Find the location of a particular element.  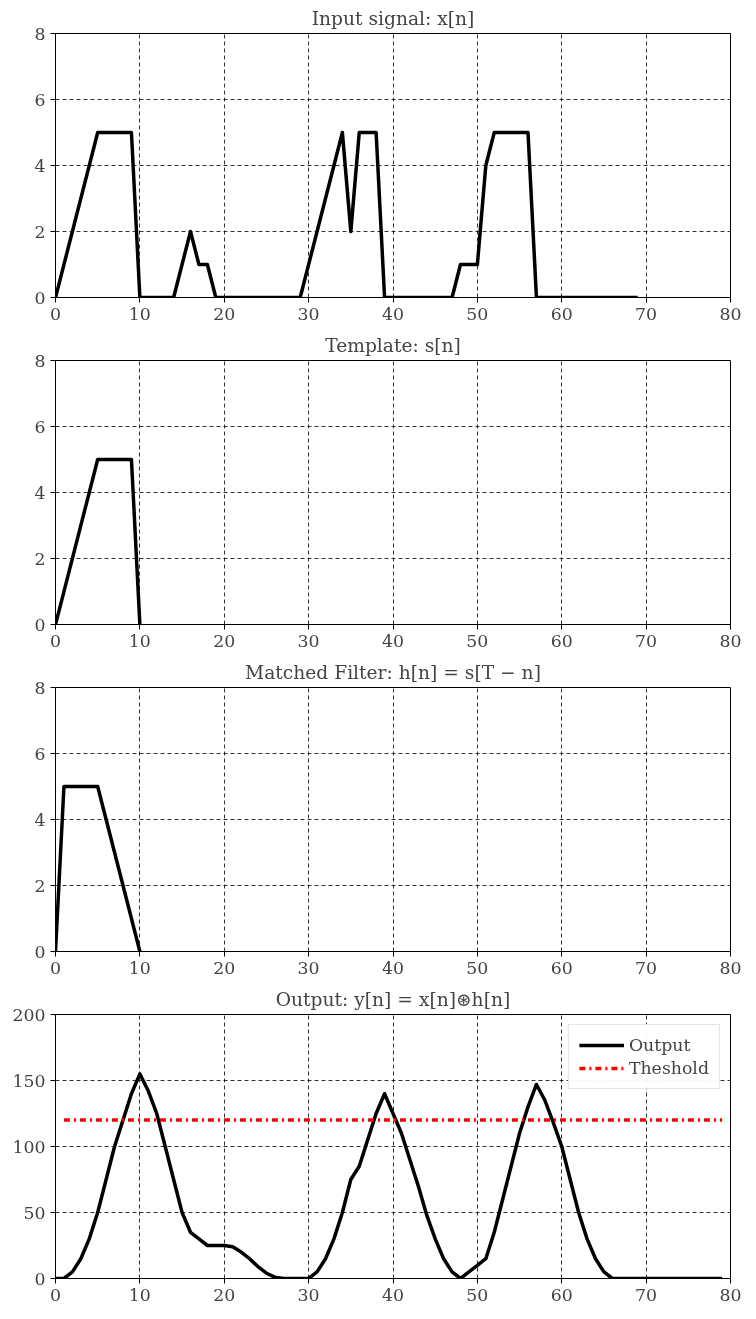

chart-title: Matched Filter: h[n] = s[T − n] is located at coordinates (393, 672).